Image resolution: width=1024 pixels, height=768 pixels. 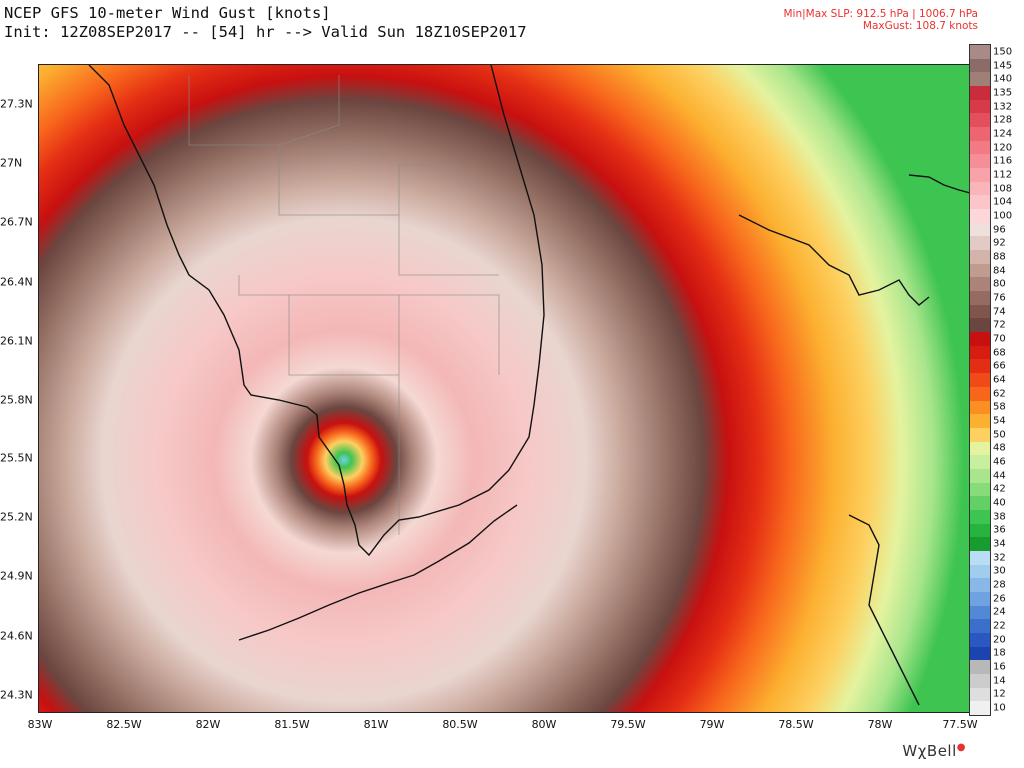 I want to click on colorbar-label: 14, so click(x=999, y=681).